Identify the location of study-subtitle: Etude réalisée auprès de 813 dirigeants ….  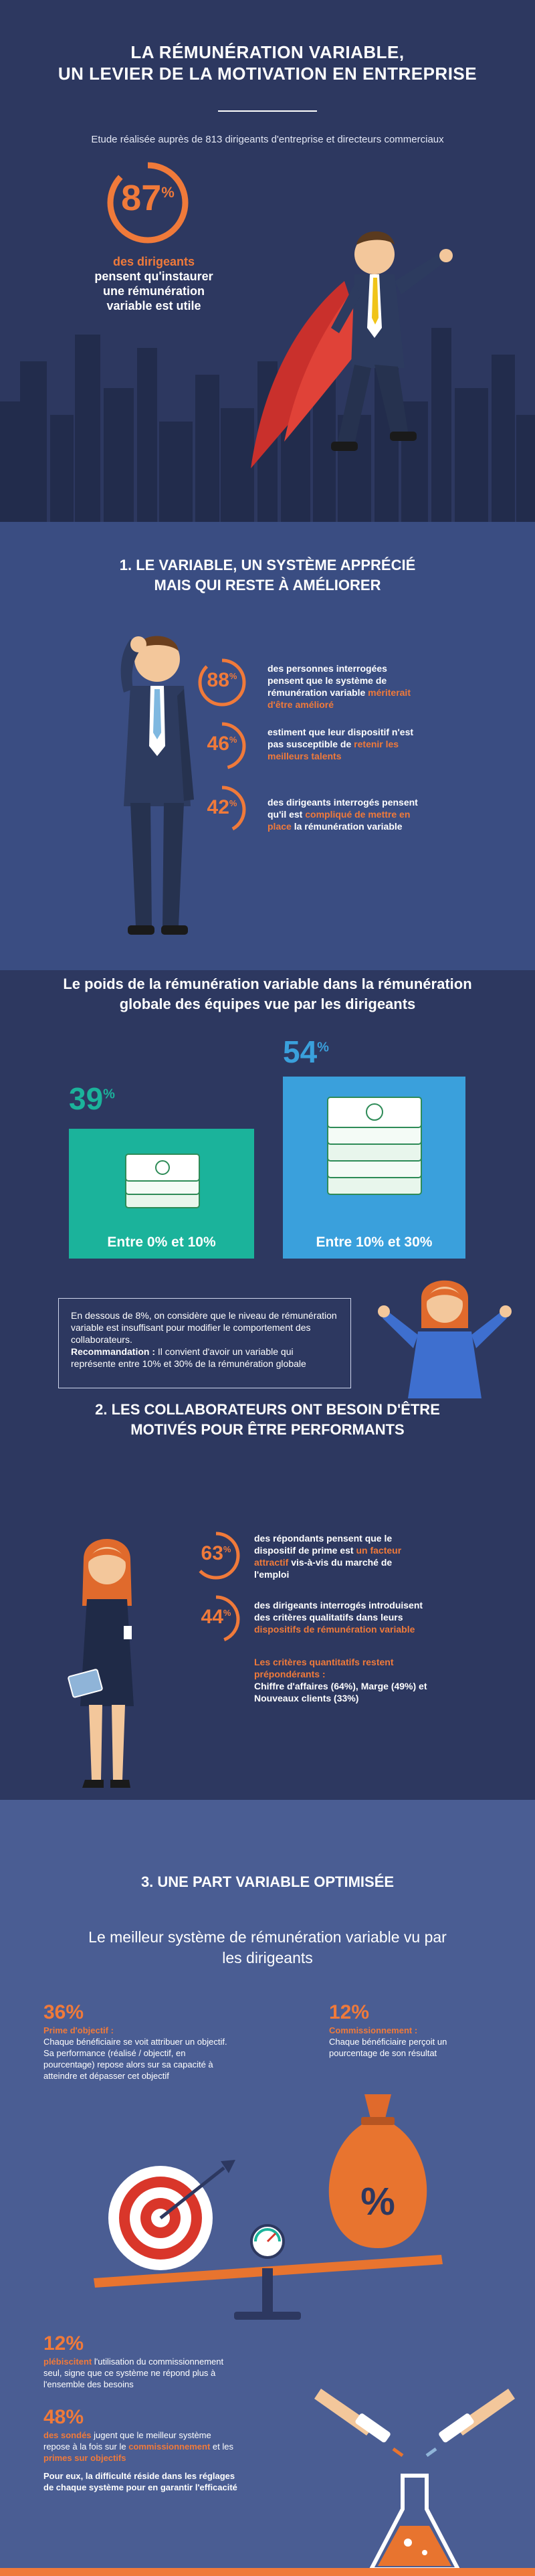
(267, 139).